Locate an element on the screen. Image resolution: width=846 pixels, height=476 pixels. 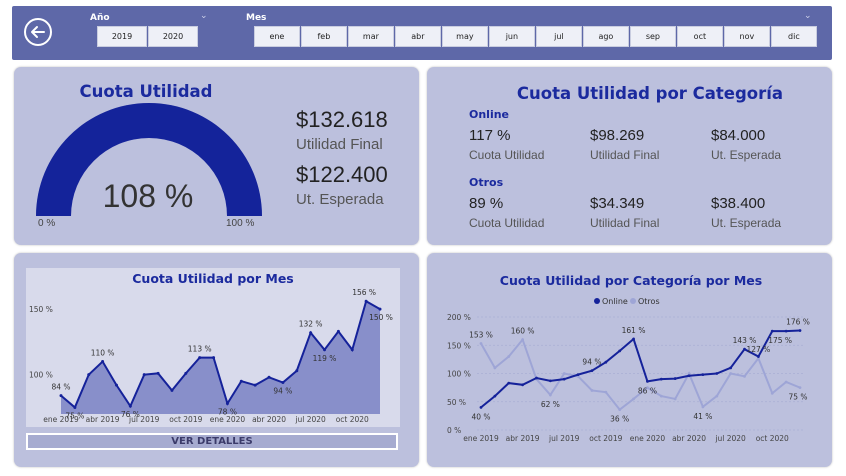
monthly-data-label: 132 % is located at coordinates (311, 324).